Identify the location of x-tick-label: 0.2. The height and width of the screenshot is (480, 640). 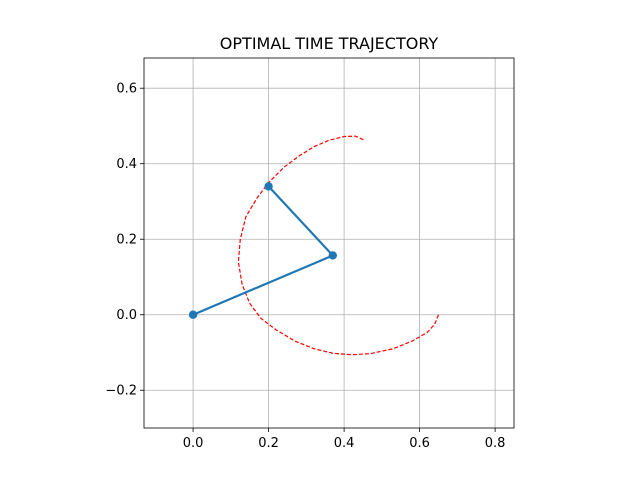
(268, 443).